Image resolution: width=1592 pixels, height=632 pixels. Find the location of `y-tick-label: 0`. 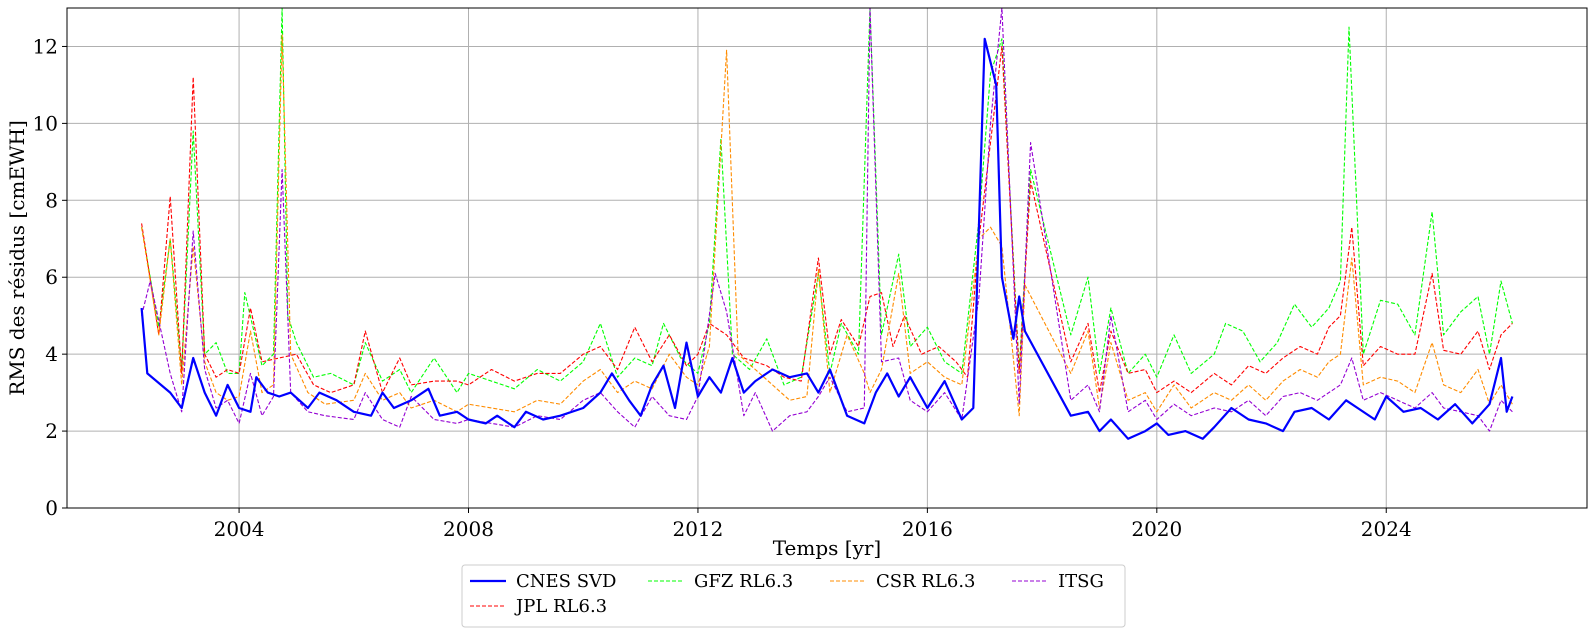

y-tick-label: 0 is located at coordinates (51, 508).